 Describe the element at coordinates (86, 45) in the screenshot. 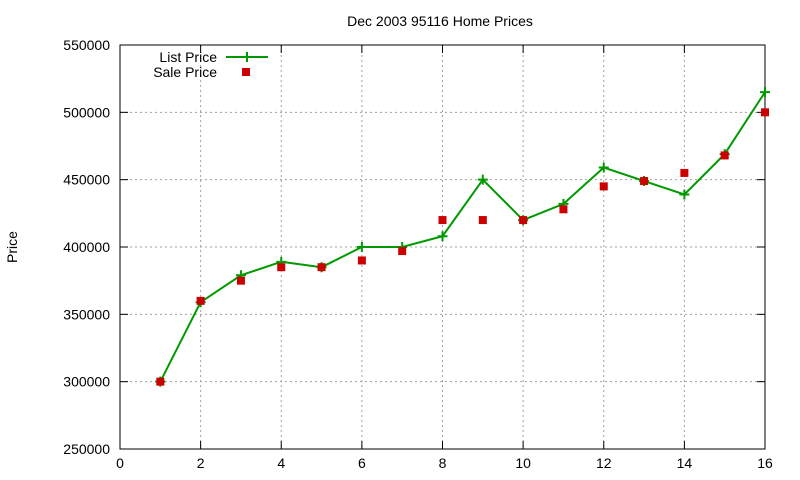

I see `y-tick-label: 550000` at that location.